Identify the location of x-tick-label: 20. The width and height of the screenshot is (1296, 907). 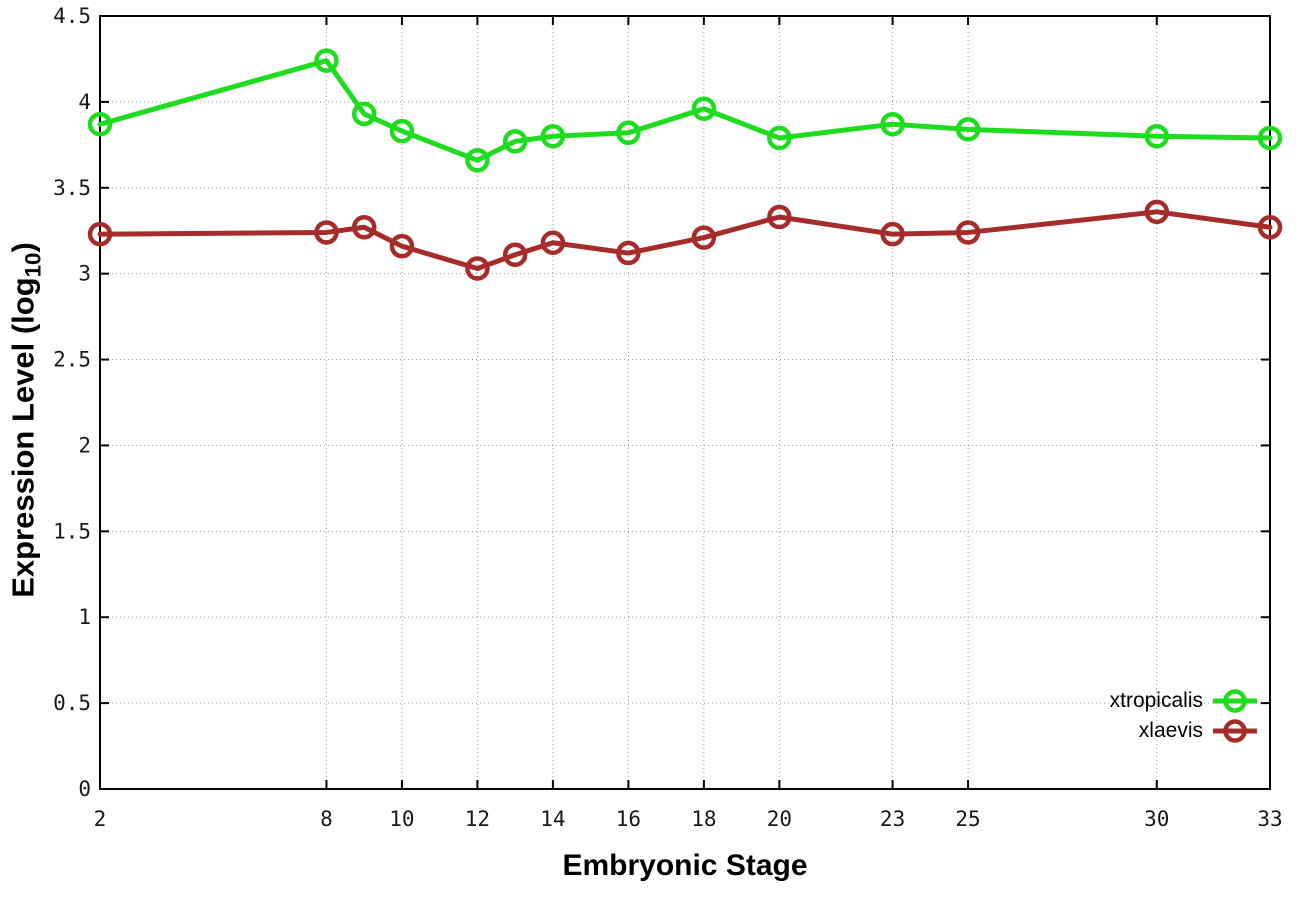
(779, 819).